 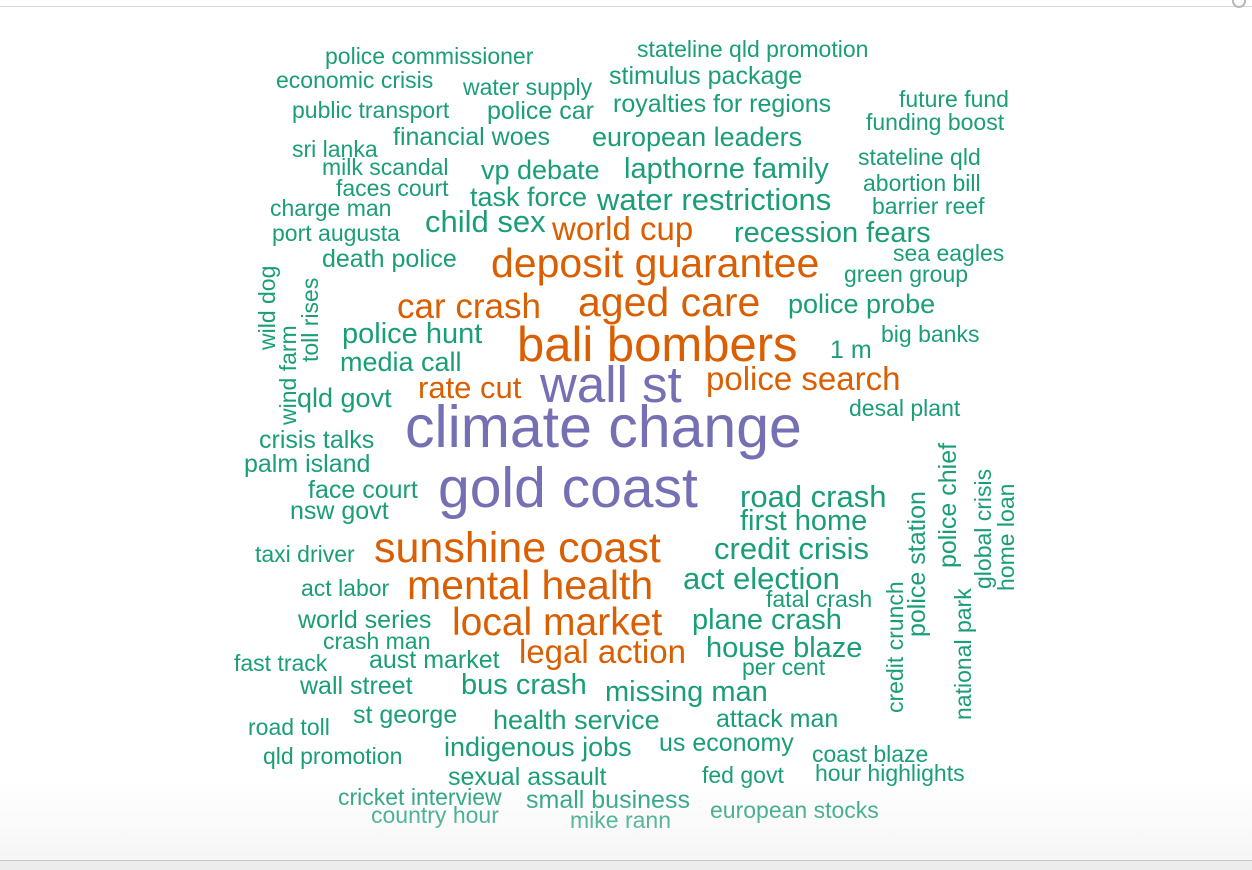 What do you see at coordinates (603, 427) in the screenshot?
I see `word-climate-change: climate change` at bounding box center [603, 427].